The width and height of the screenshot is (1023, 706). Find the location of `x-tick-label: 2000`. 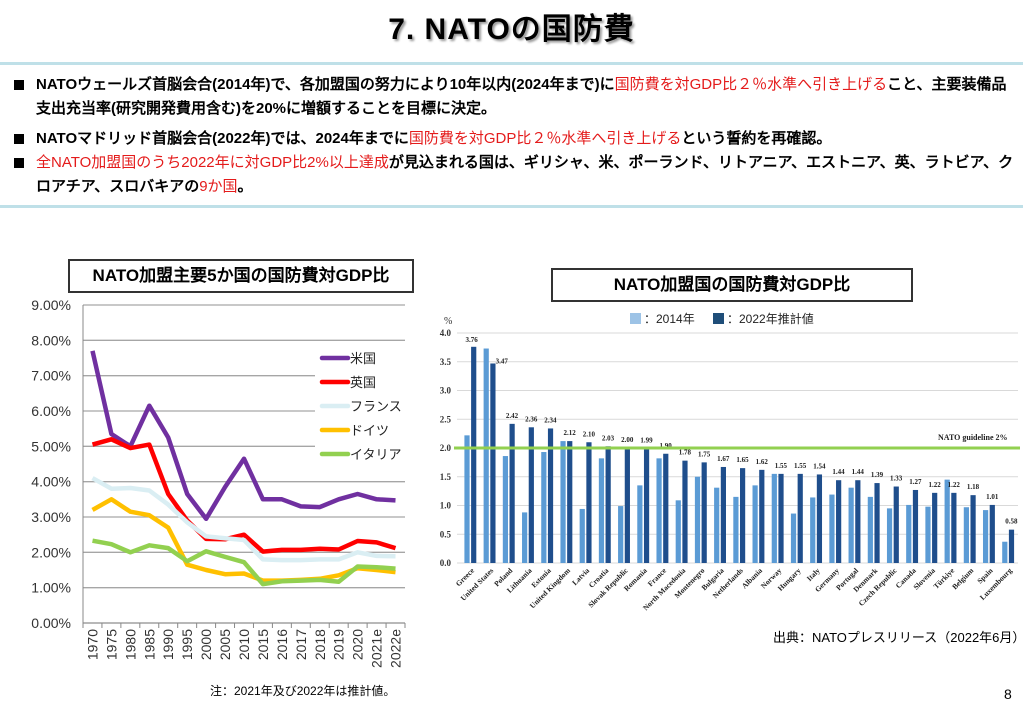

x-tick-label: 2000 is located at coordinates (206, 644).